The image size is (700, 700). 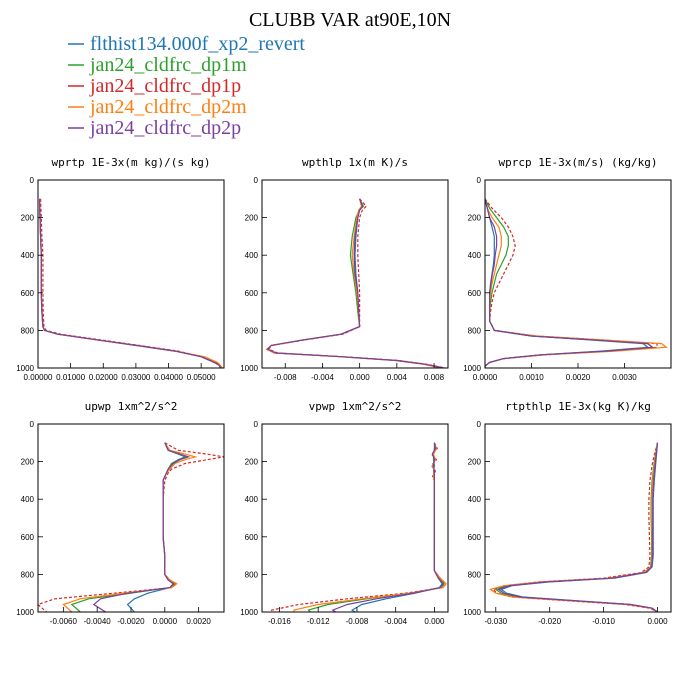 What do you see at coordinates (624, 377) in the screenshot?
I see `x-tick-label: 0.0030` at bounding box center [624, 377].